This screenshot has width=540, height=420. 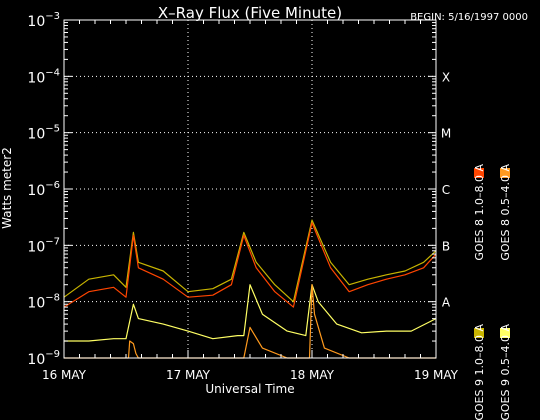 What do you see at coordinates (43, 245) in the screenshot?
I see `y-tick-label: 10⁻⁷` at bounding box center [43, 245].